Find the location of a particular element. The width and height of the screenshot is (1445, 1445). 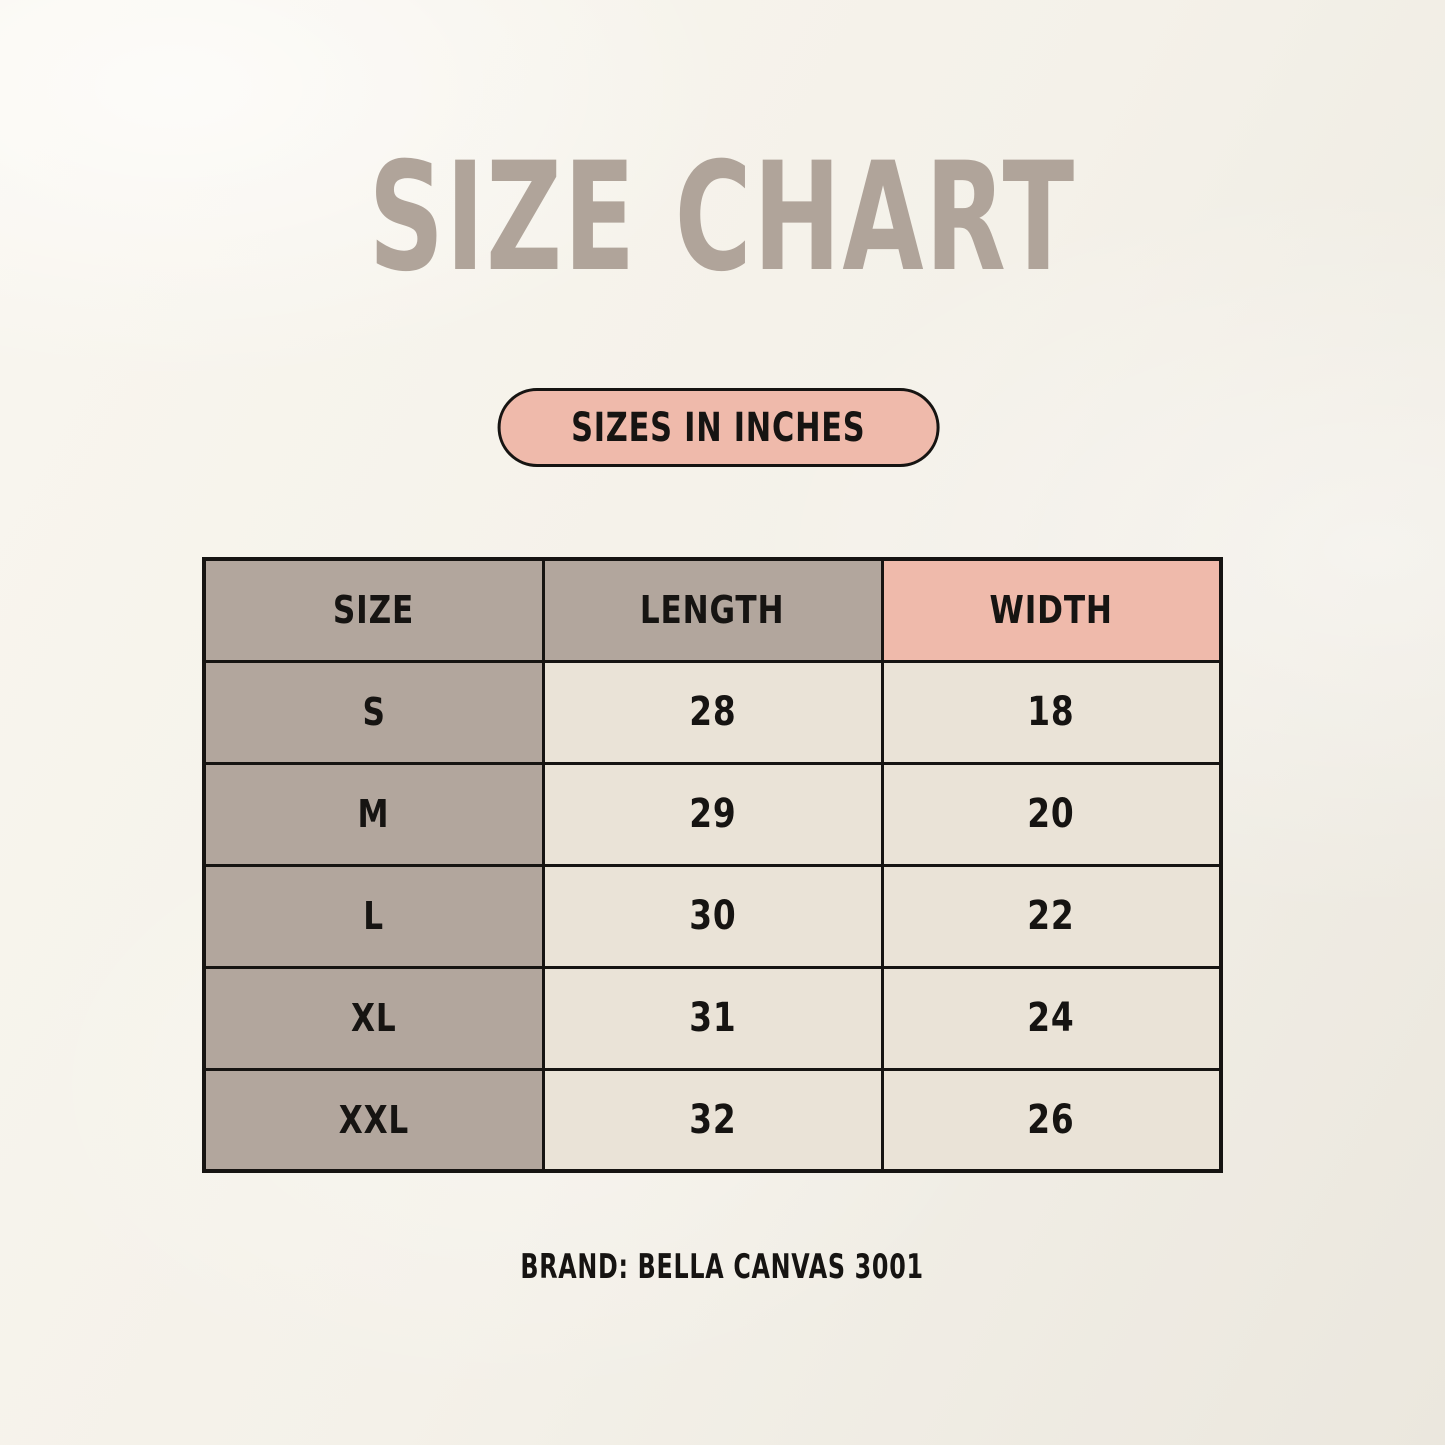

width-value: 24 is located at coordinates (1051, 1018).